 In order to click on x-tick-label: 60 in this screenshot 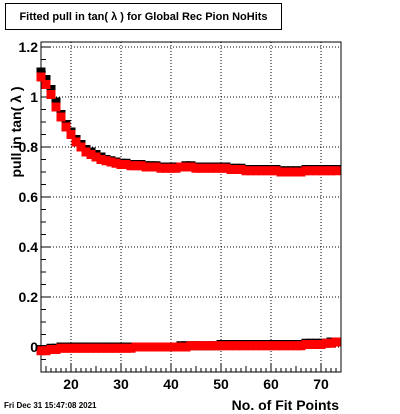, I will do `click(271, 384)`.